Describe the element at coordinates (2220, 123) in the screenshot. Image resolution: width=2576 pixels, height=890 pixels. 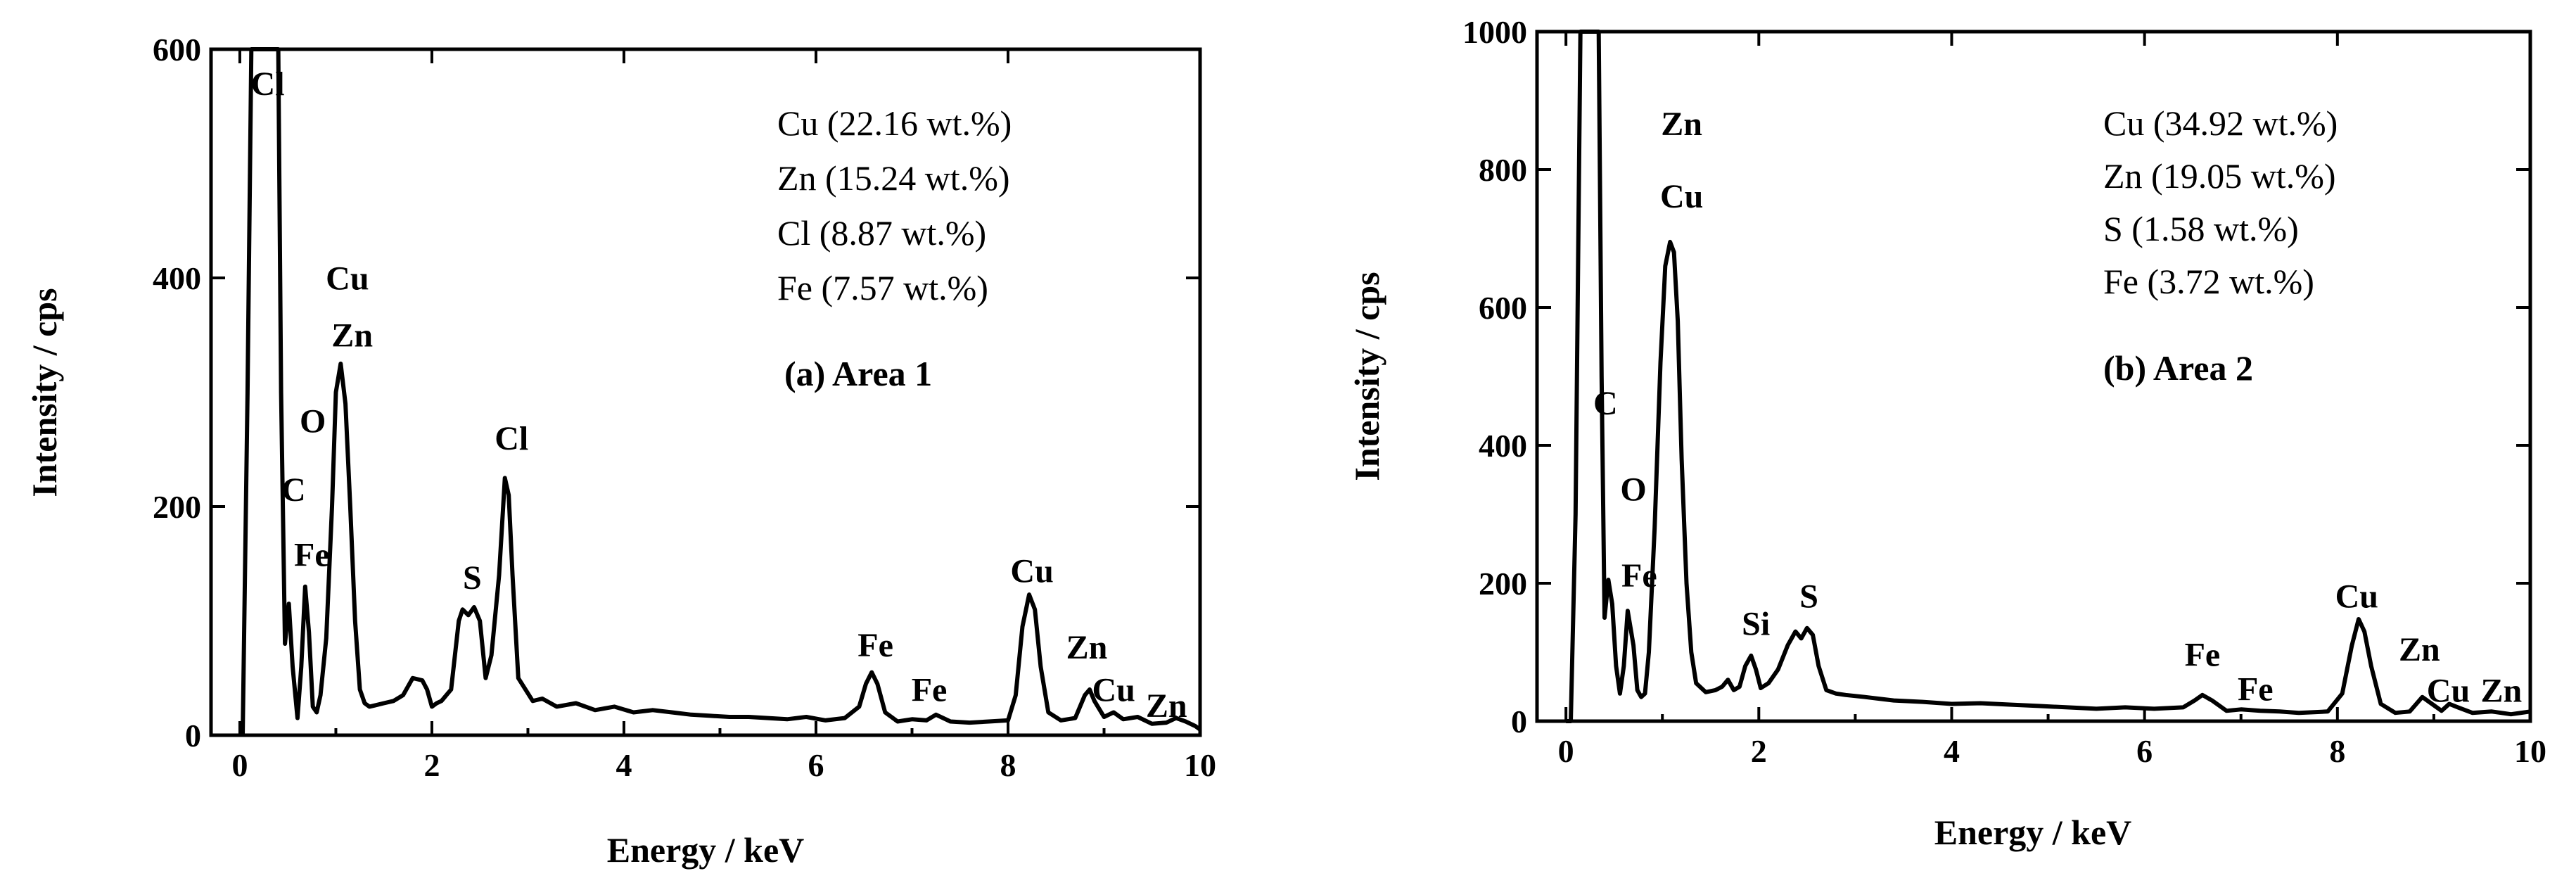
I see `composition-line: Cu (34.92 wt.%)` at that location.